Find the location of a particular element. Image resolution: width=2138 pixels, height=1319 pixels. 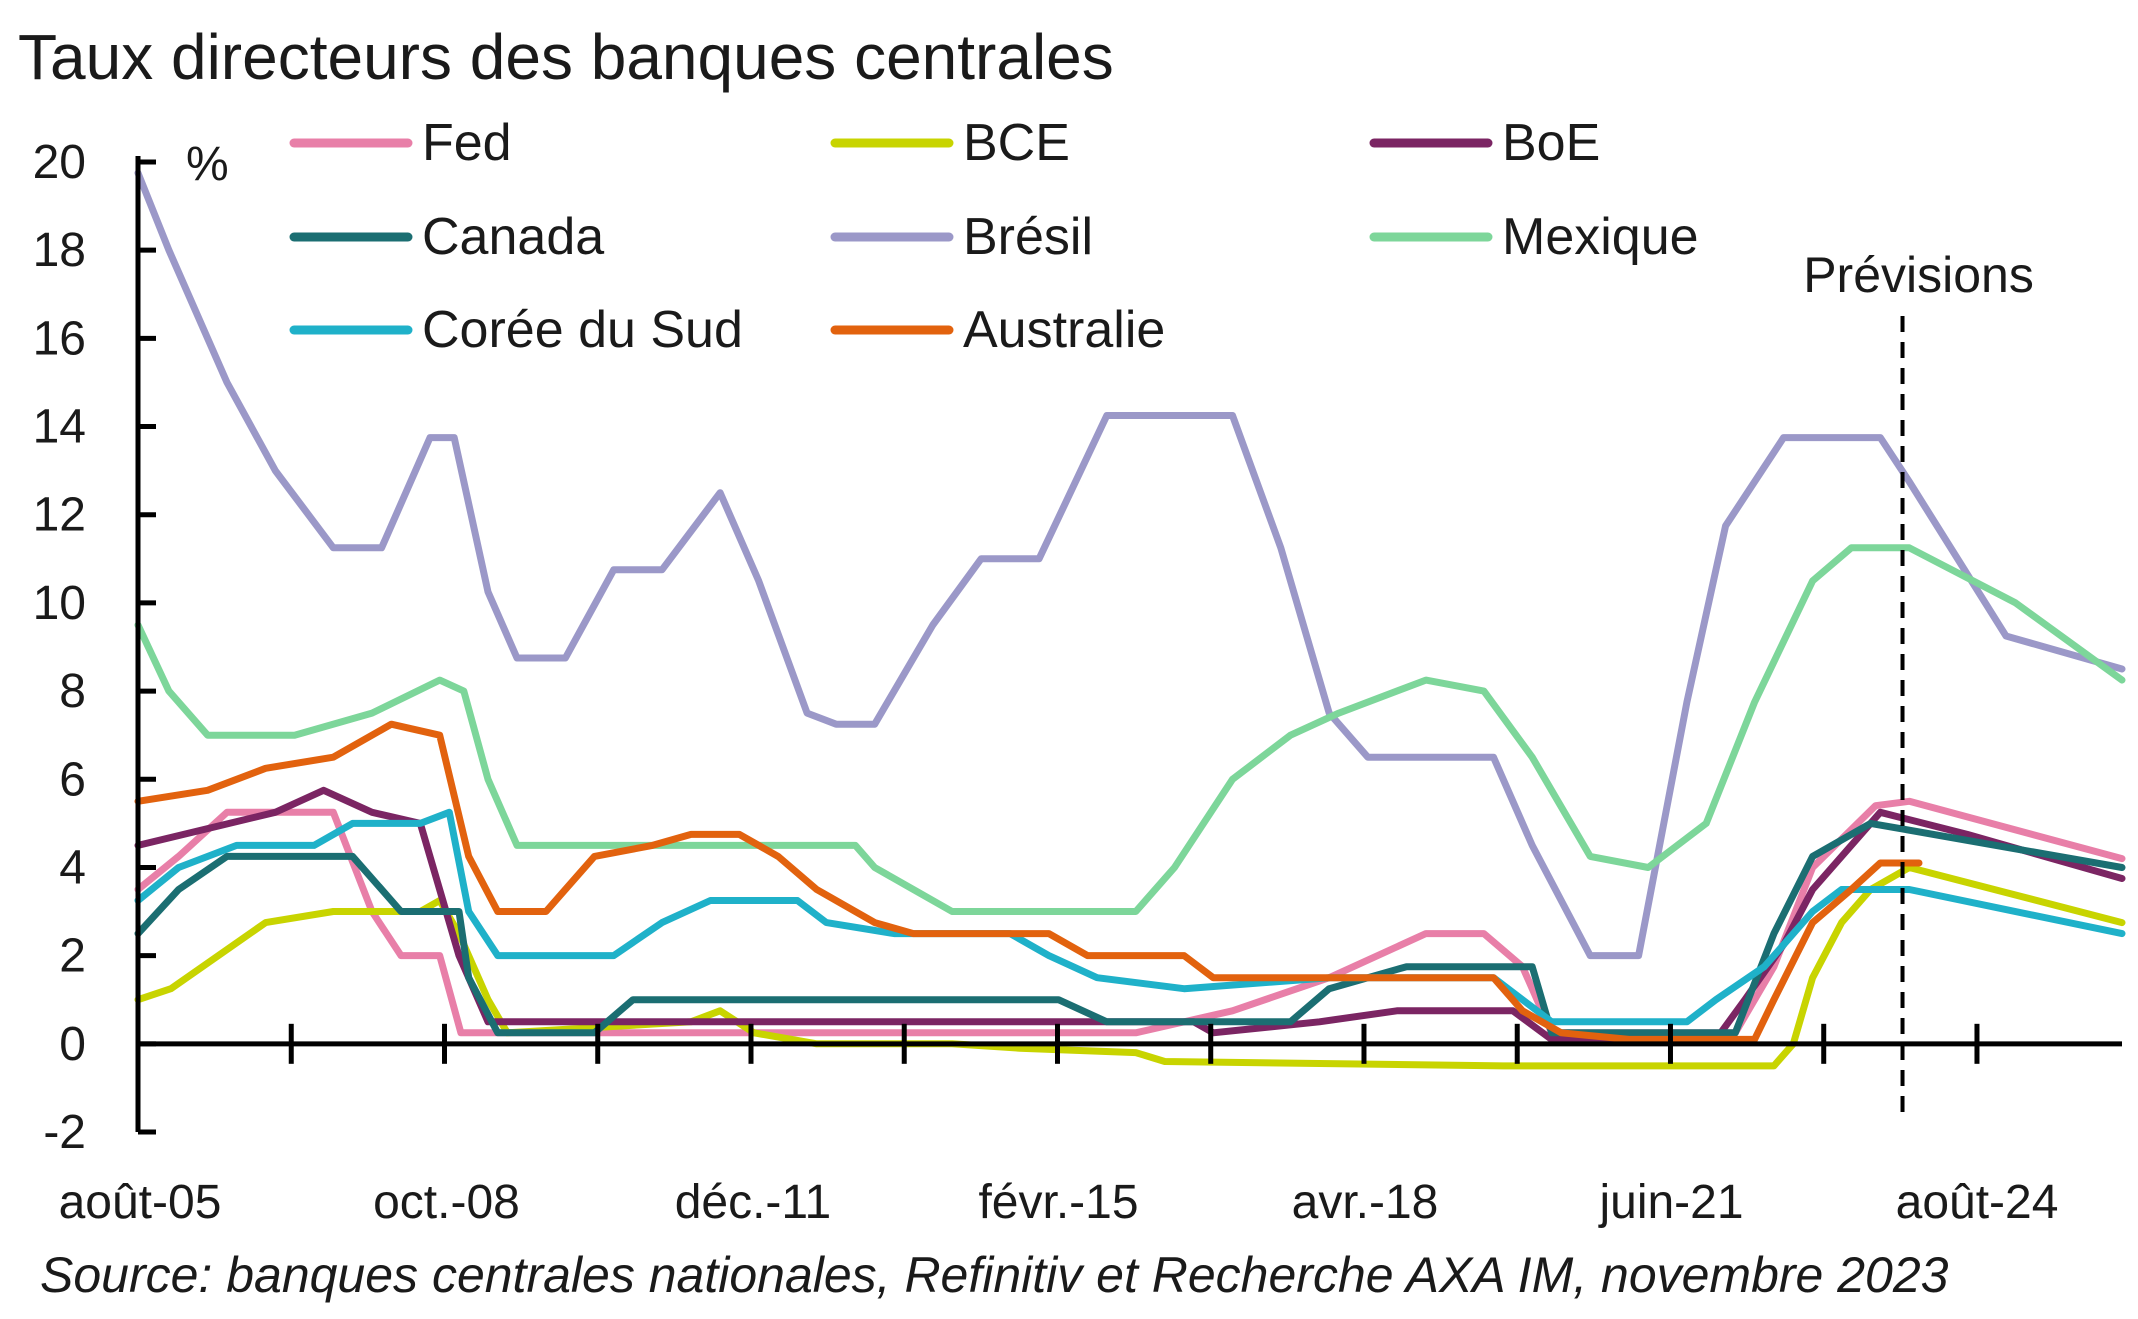

y-tick-label: 16 is located at coordinates (59, 338).